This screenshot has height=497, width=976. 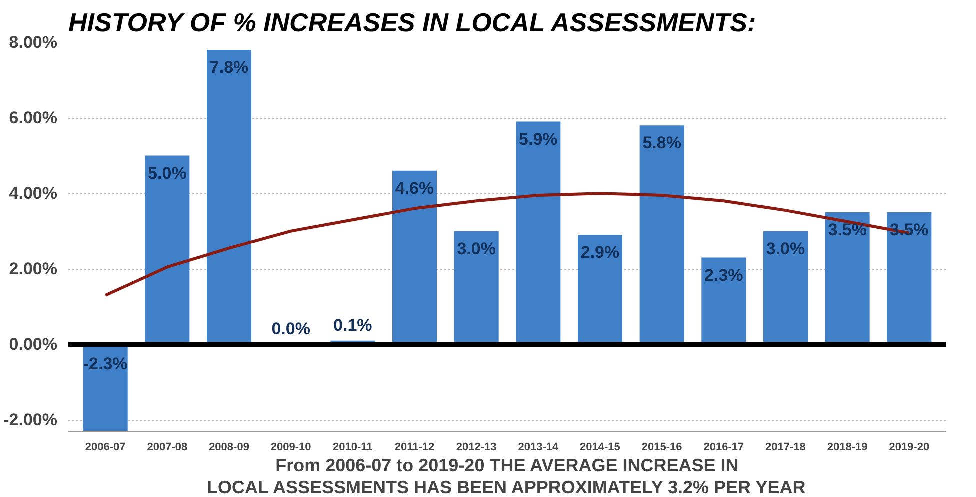 I want to click on x-tick-label: 2007-08, so click(x=167, y=448).